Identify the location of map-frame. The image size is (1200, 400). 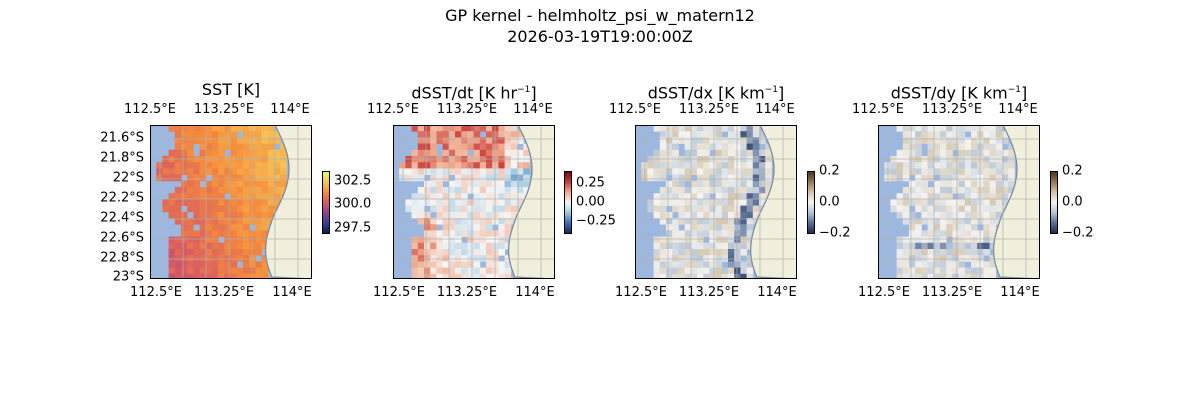
(231, 202).